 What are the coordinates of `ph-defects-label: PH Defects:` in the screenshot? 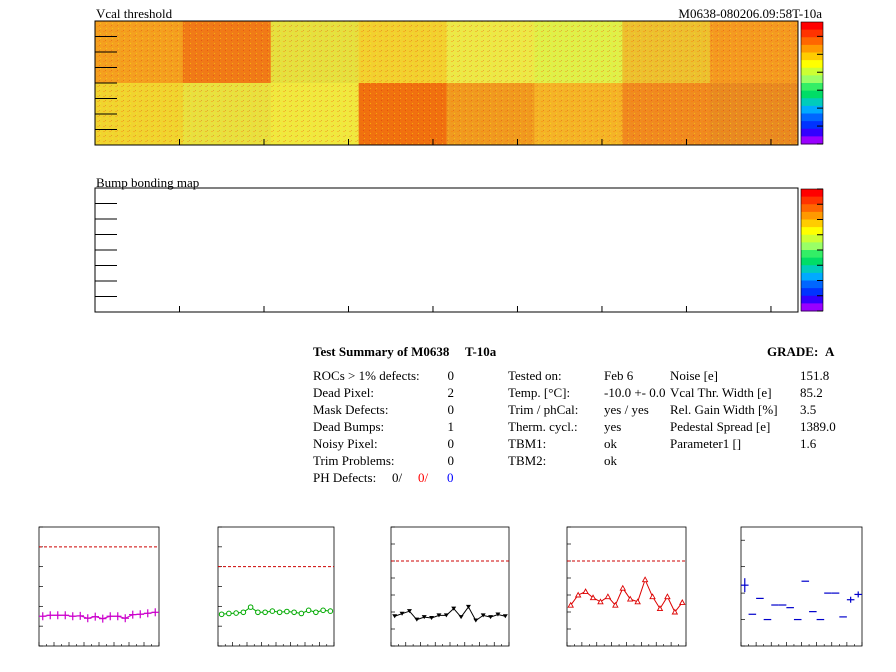 It's located at (345, 477).